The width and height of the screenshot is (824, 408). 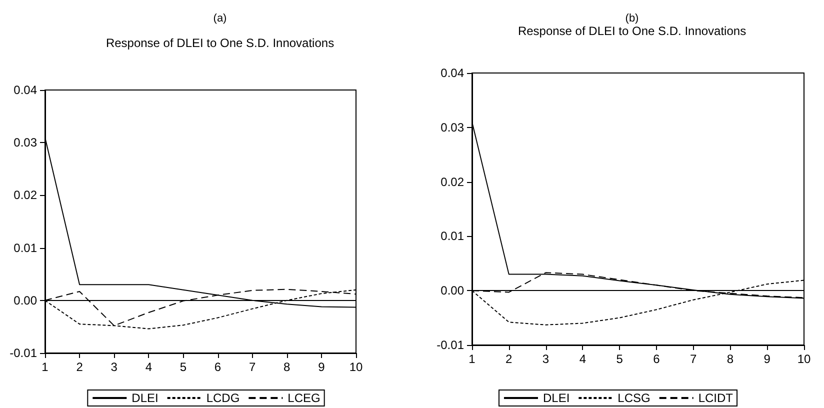 I want to click on chart-title: (b), so click(x=632, y=18).